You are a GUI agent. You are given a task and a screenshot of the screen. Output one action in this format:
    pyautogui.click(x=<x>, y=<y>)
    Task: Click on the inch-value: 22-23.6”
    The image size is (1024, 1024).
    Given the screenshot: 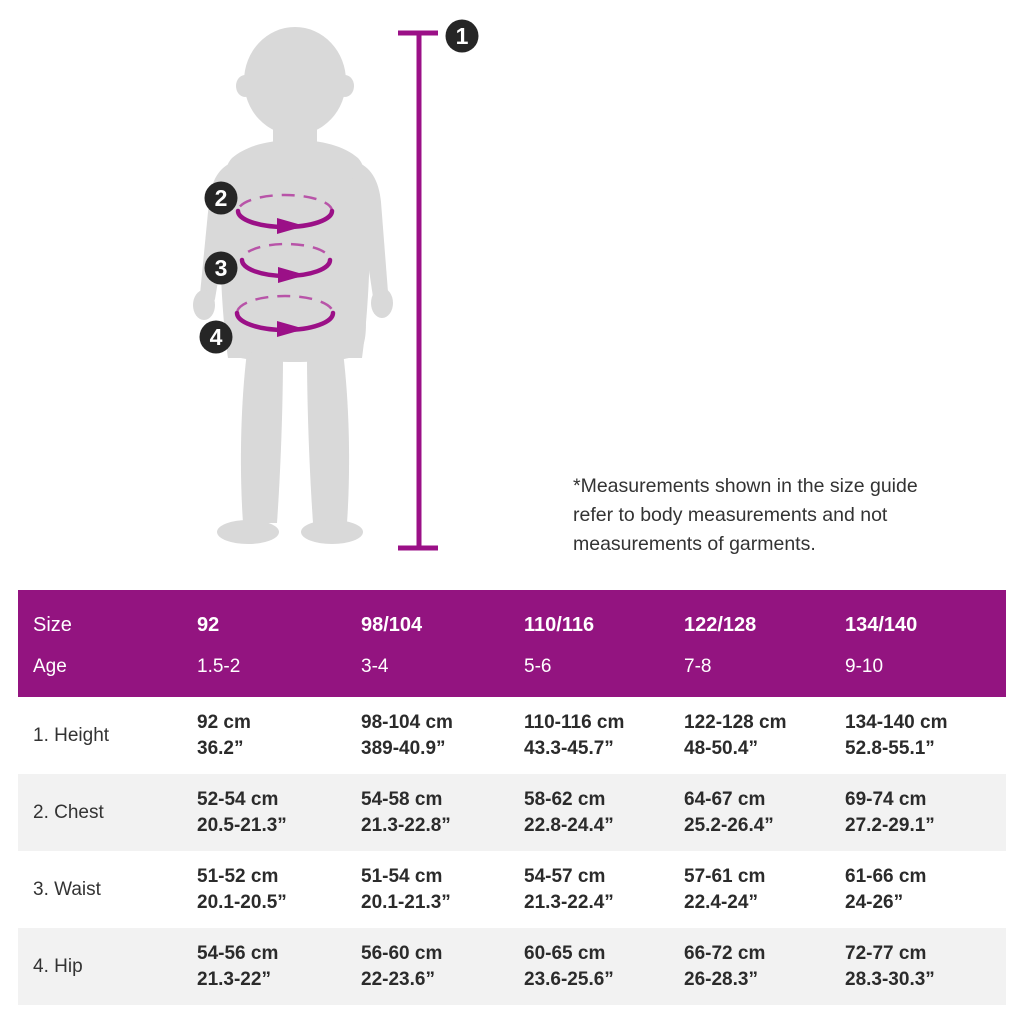 What is the action you would take?
    pyautogui.click(x=398, y=979)
    